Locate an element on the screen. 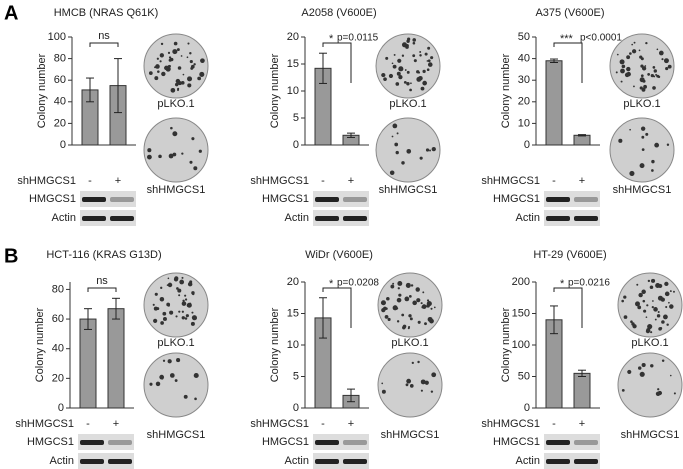 The height and width of the screenshot is (469, 683). y-tick-label: 20 is located at coordinates (58, 378).